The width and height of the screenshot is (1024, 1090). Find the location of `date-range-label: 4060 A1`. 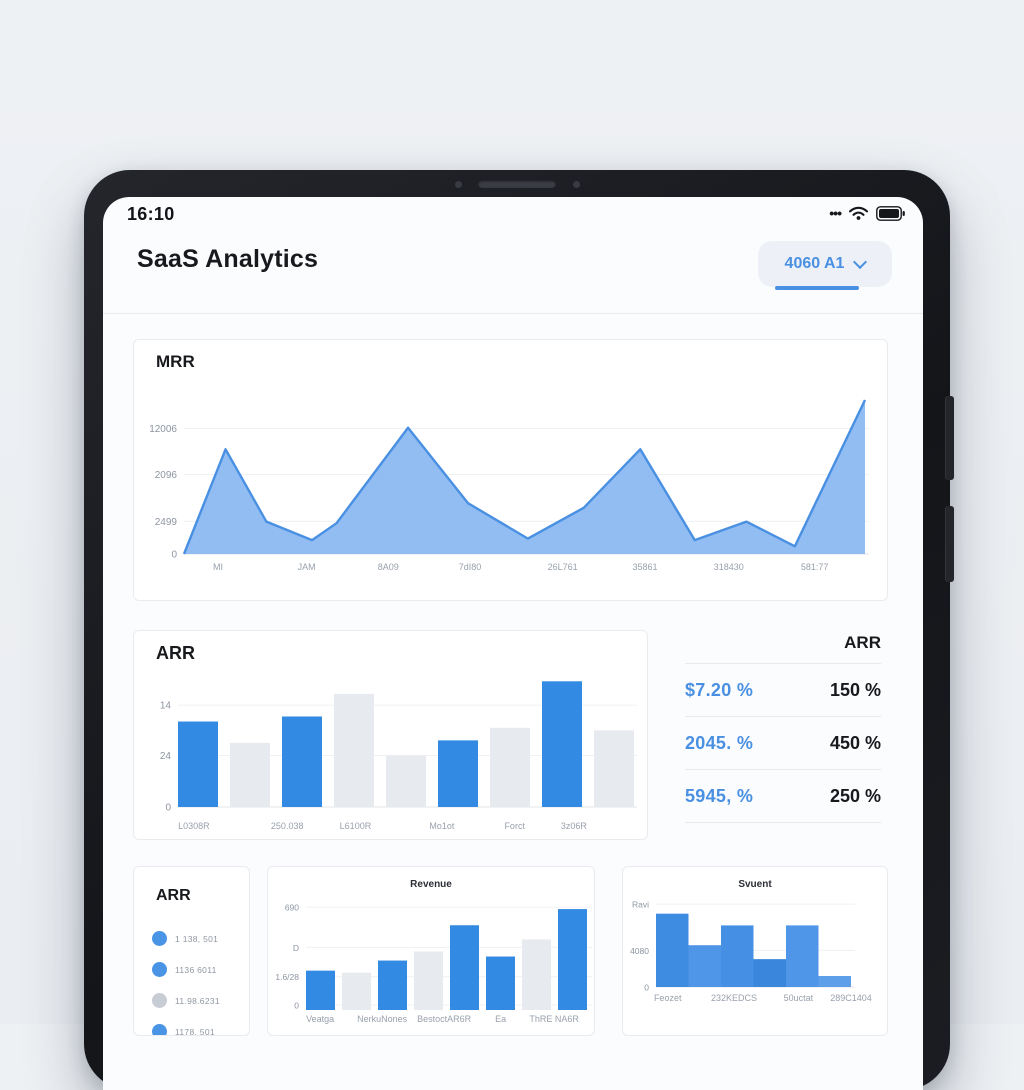

date-range-label: 4060 A1 is located at coordinates (814, 263).